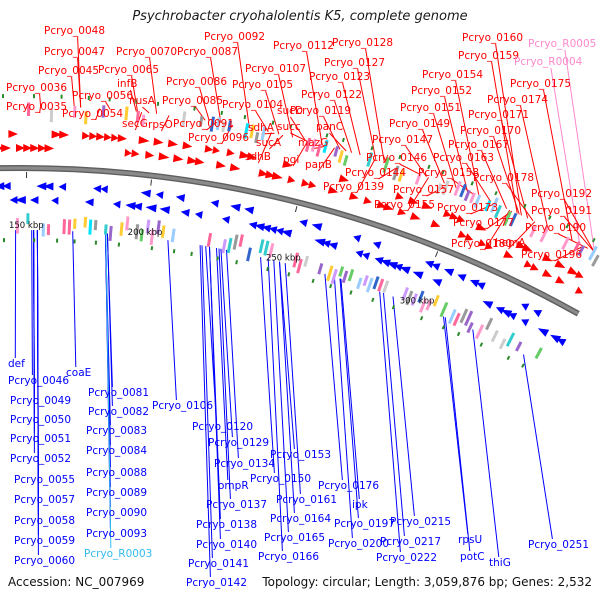  I want to click on reverse-gene-label: Pcryo_0088, so click(116, 473).